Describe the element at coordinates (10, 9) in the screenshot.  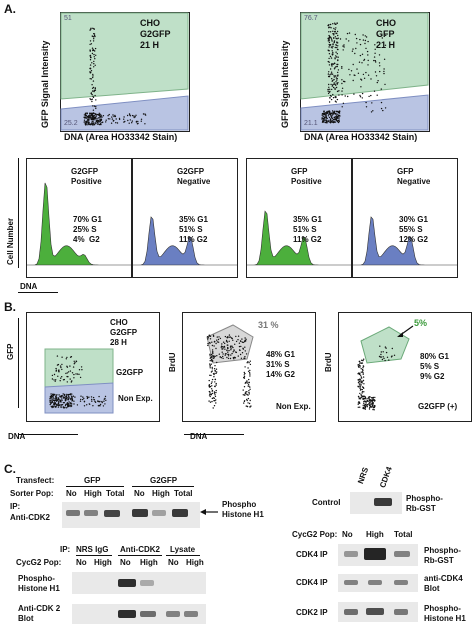
I see `panel-a-letter: A.` at that location.